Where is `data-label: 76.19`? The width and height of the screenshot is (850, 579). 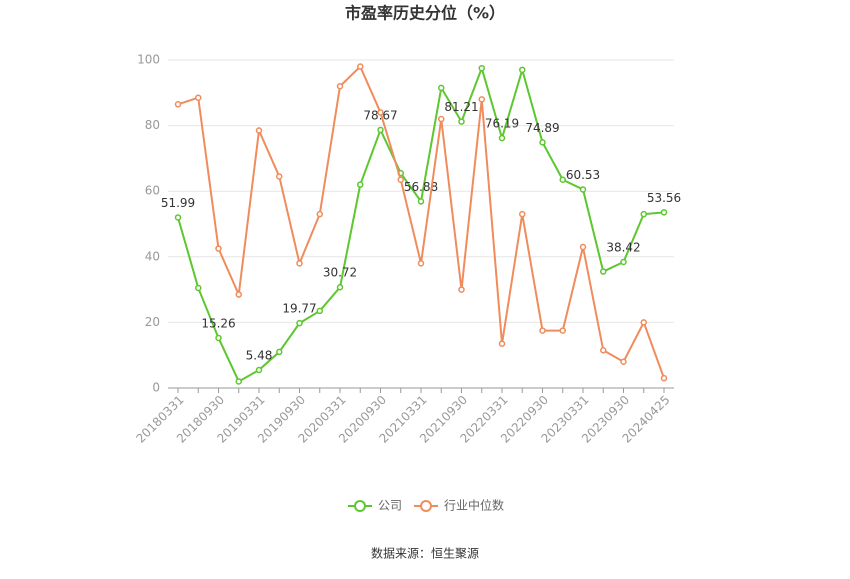
data-label: 76.19 is located at coordinates (502, 124).